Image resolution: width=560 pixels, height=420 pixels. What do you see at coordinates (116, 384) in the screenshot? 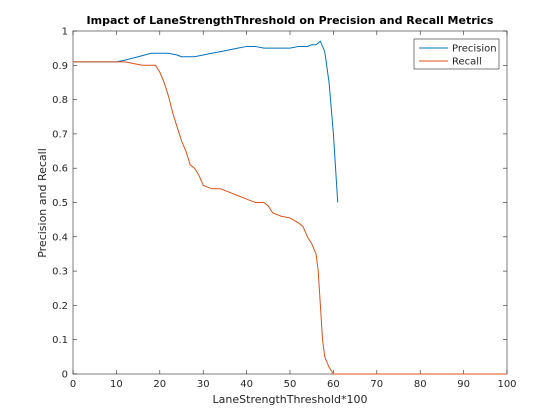
I see `x-tick-label: 10` at bounding box center [116, 384].